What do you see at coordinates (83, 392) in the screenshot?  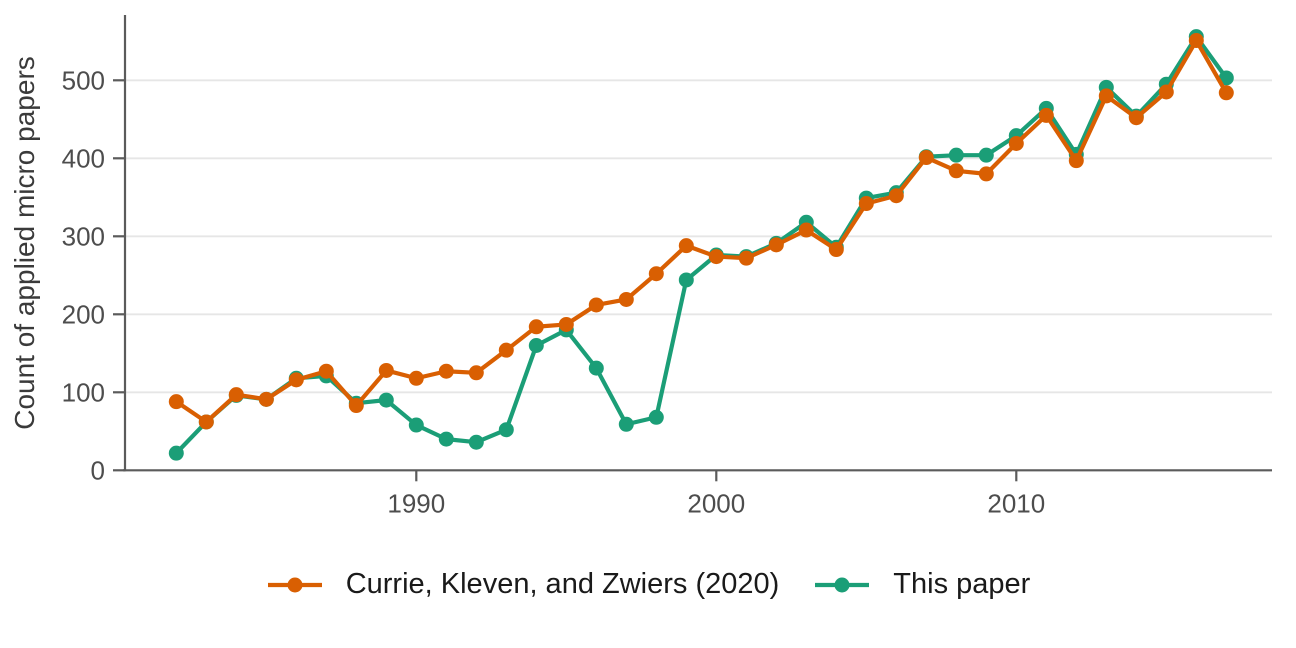 I see `y-tick-label: 100` at bounding box center [83, 392].